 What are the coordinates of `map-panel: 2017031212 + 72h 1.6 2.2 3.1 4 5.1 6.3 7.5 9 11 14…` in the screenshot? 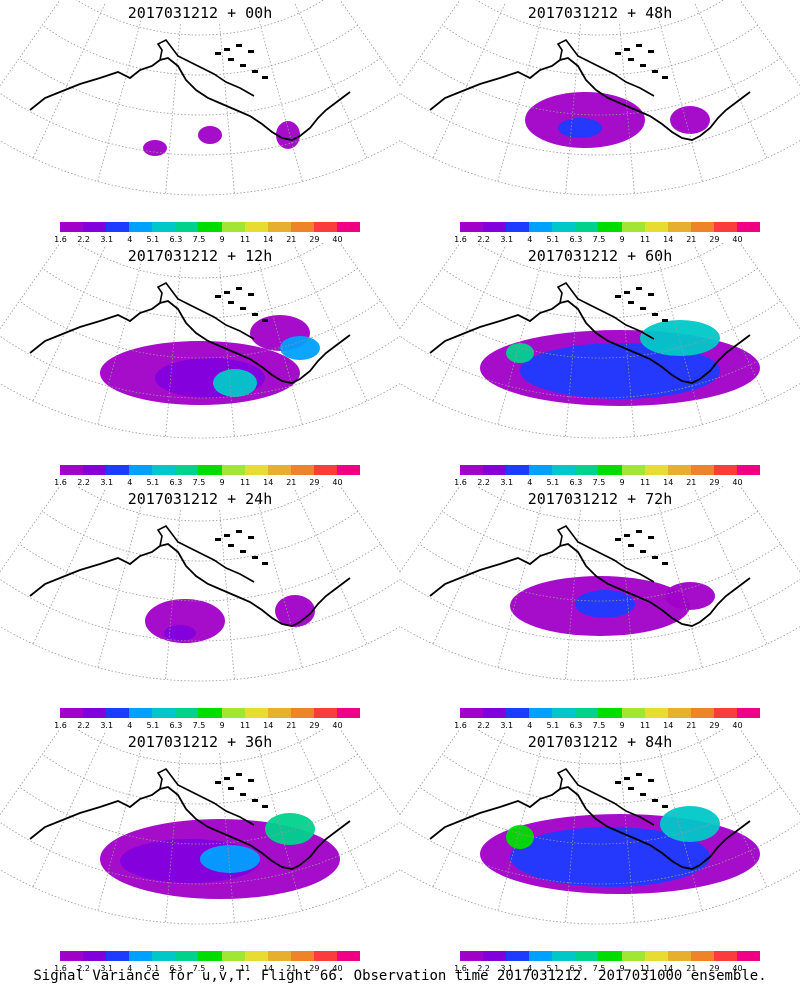 It's located at (600, 608).